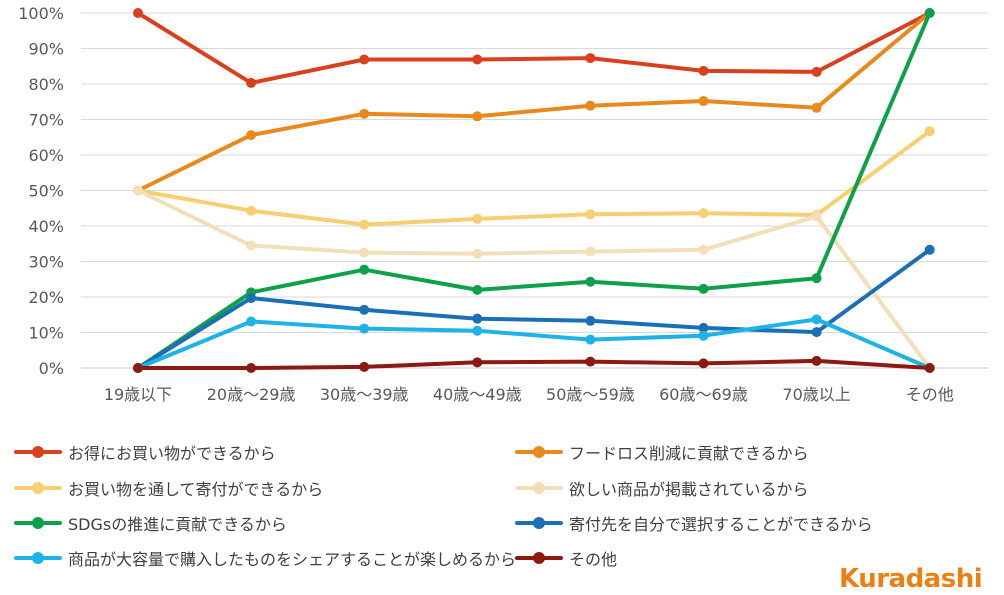  Describe the element at coordinates (721, 524) in the screenshot. I see `legend-label: 寄付先を自分で選択することができるから` at that location.